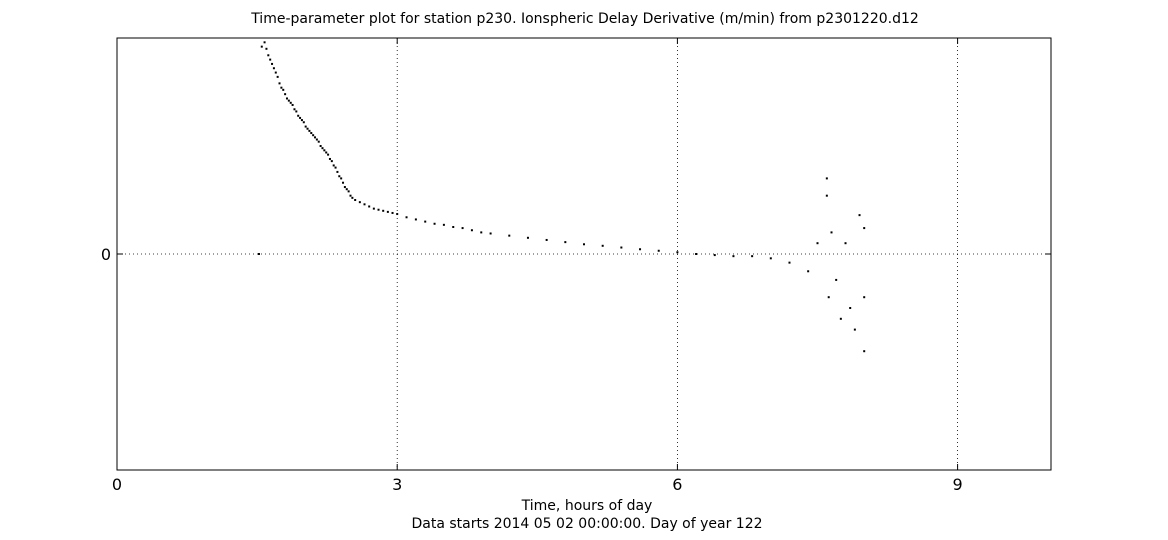  I want to click on x-axis-label: Time, hours of day, so click(587, 506).